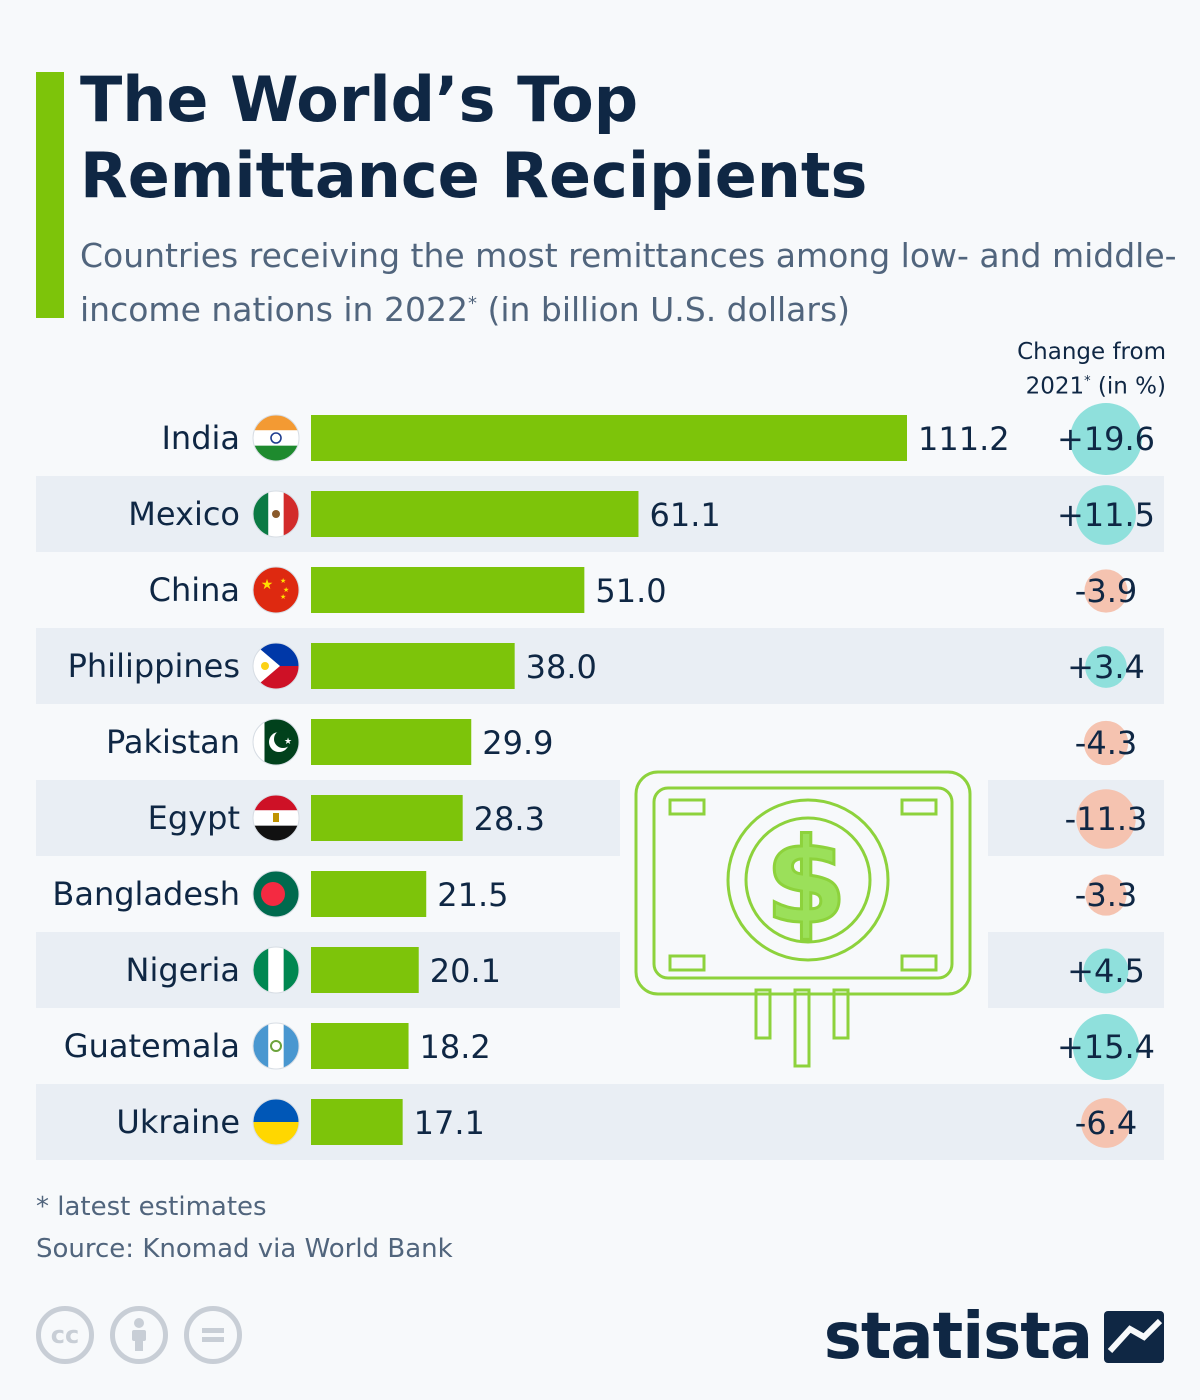  What do you see at coordinates (517, 743) in the screenshot?
I see `value-label: 29.9` at bounding box center [517, 743].